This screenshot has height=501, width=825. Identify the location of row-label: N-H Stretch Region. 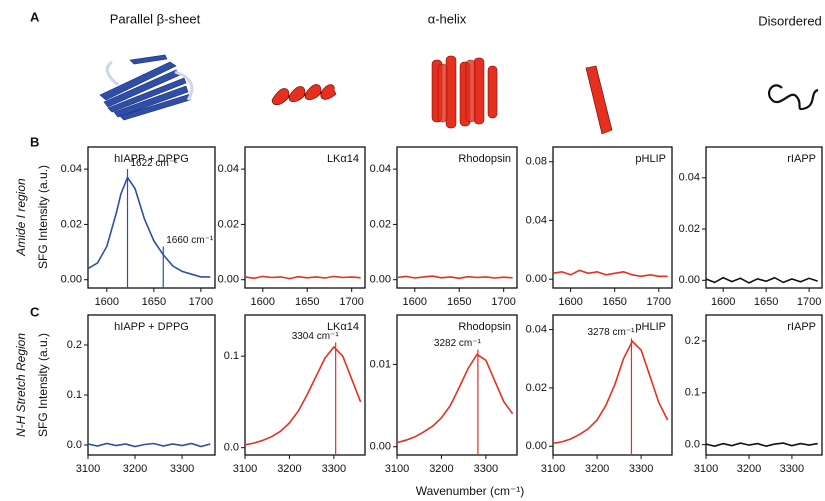
(21, 385).